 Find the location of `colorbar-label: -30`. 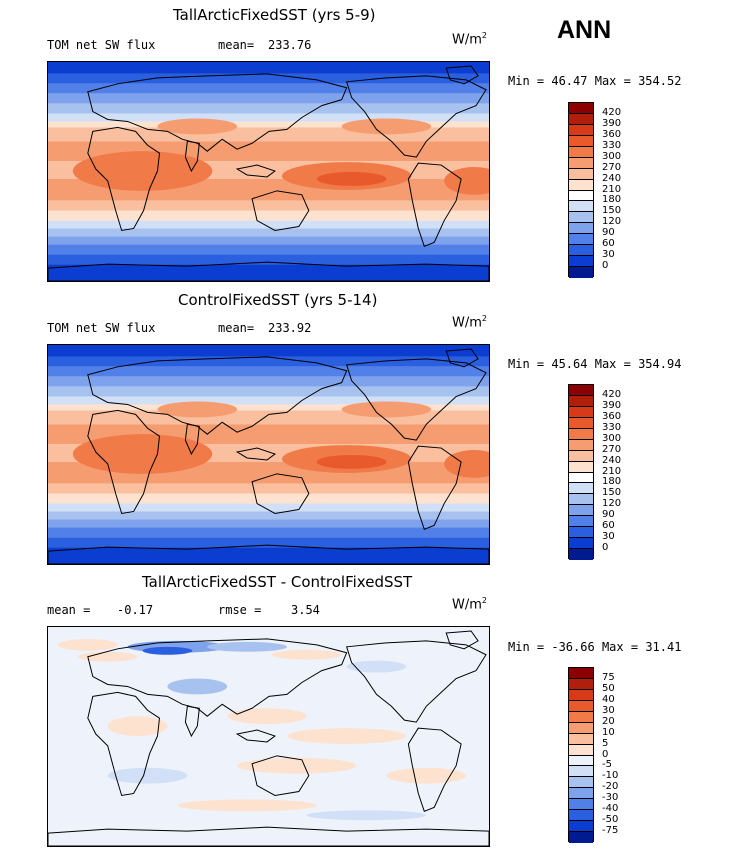

colorbar-label: -30 is located at coordinates (610, 798).